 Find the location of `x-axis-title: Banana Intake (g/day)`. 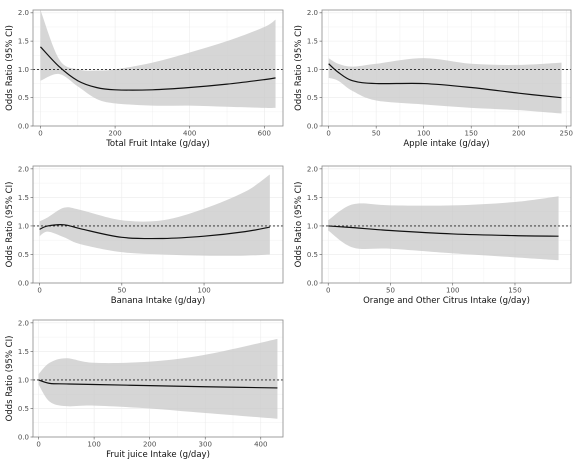

x-axis-title: Banana Intake (g/day) is located at coordinates (158, 301).